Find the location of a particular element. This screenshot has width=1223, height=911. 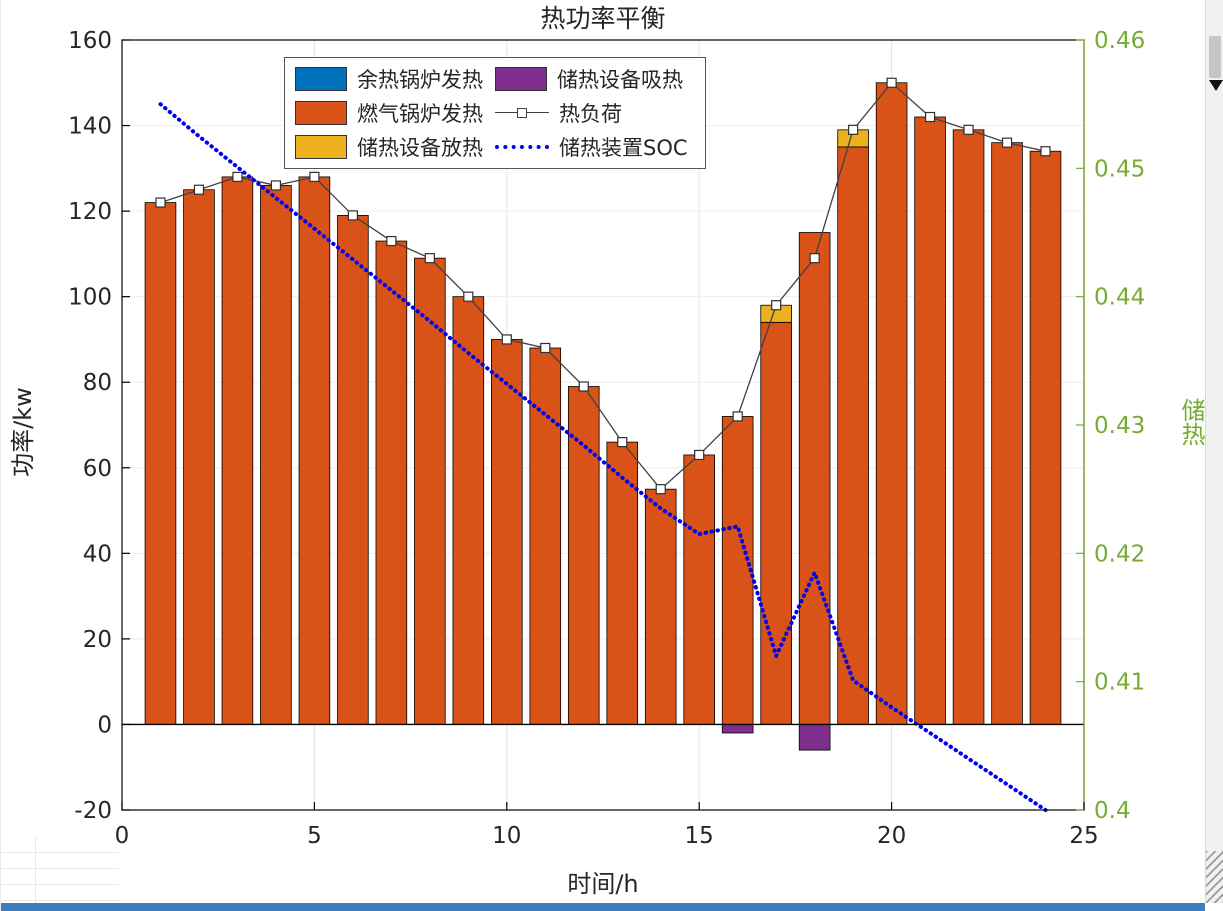

right-axis-label: 储热 is located at coordinates (1191, 422).